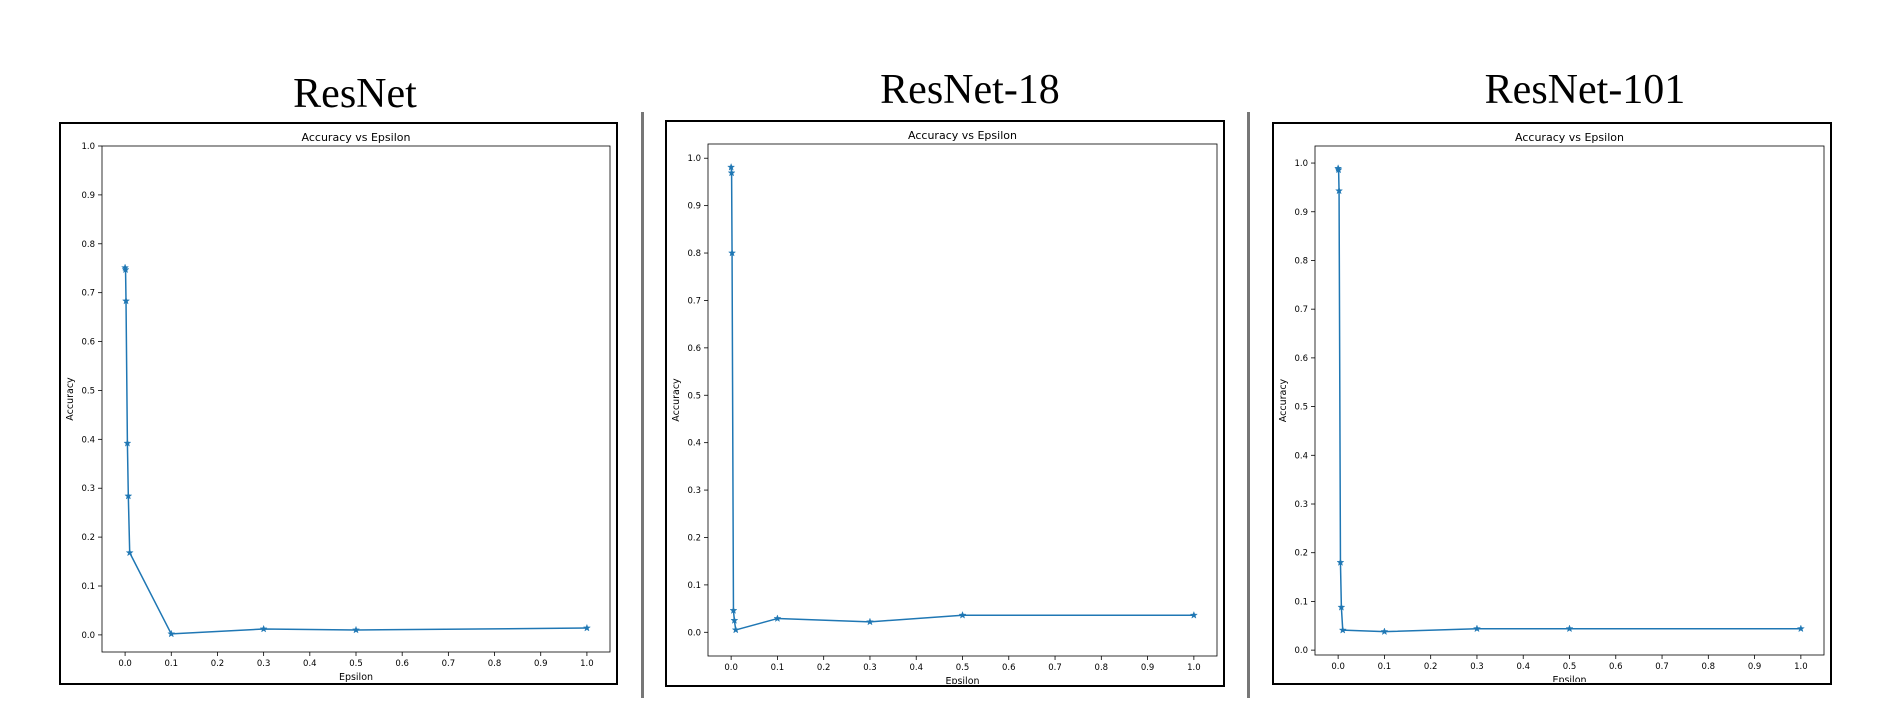 The height and width of the screenshot is (728, 1890). What do you see at coordinates (642, 405) in the screenshot?
I see `panel-divider` at bounding box center [642, 405].